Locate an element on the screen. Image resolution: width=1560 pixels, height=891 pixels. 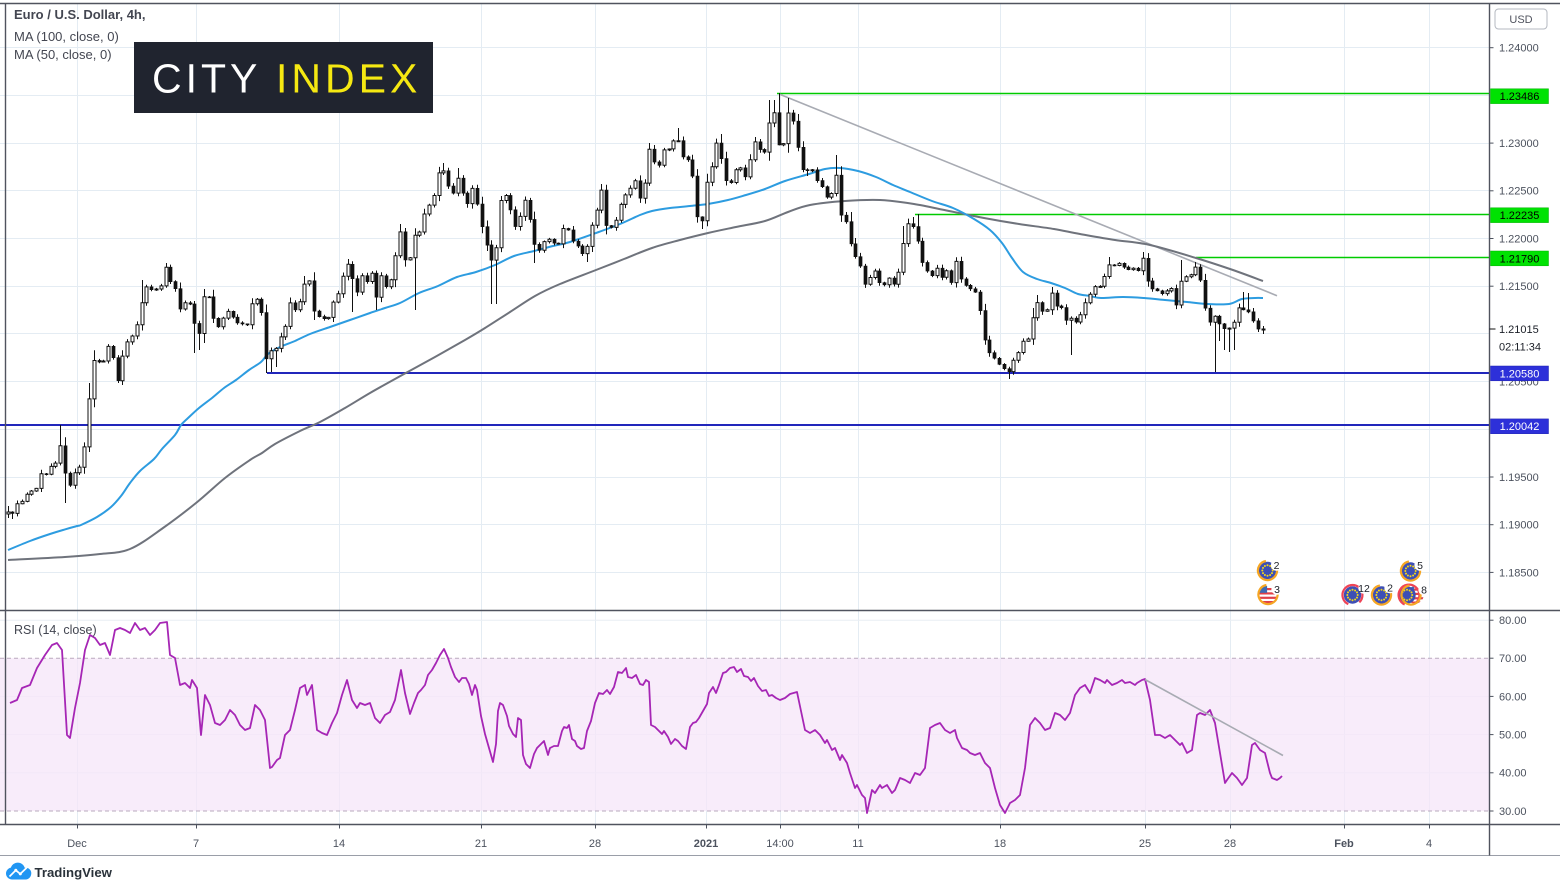
svg-text: 30.00 is located at coordinates (1513, 812).